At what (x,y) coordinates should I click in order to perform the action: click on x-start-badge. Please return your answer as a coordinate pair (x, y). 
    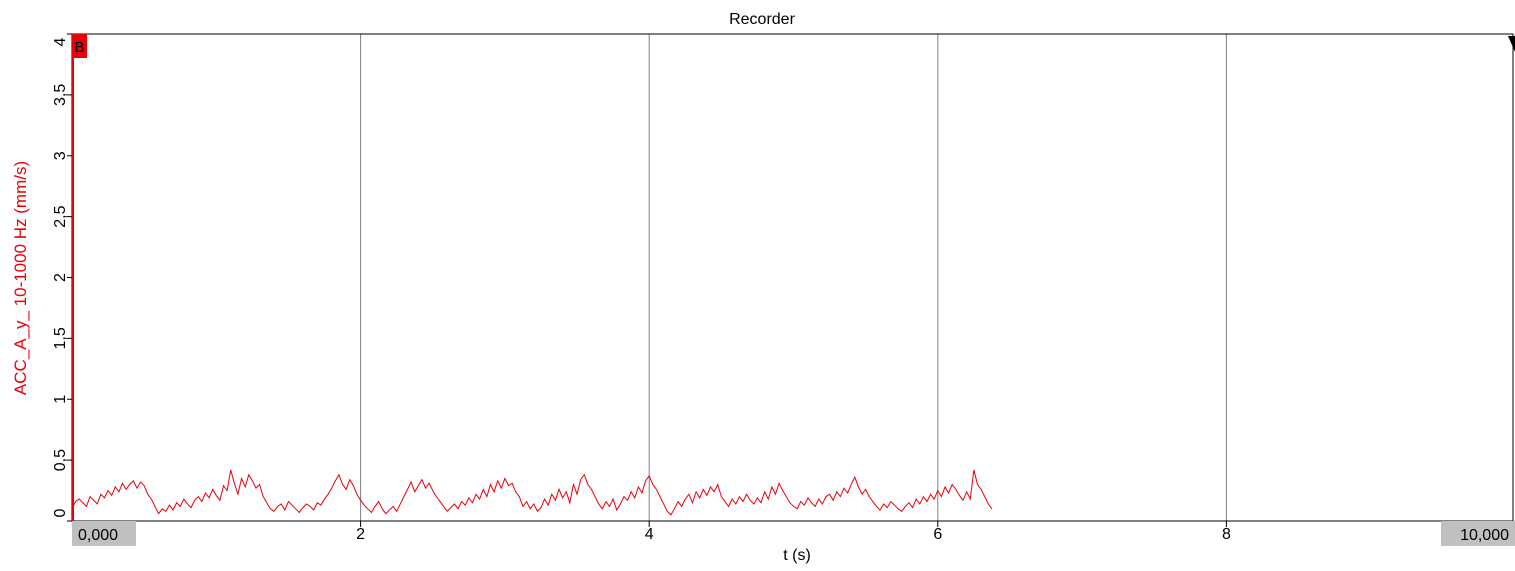
    Looking at the image, I should click on (104, 533).